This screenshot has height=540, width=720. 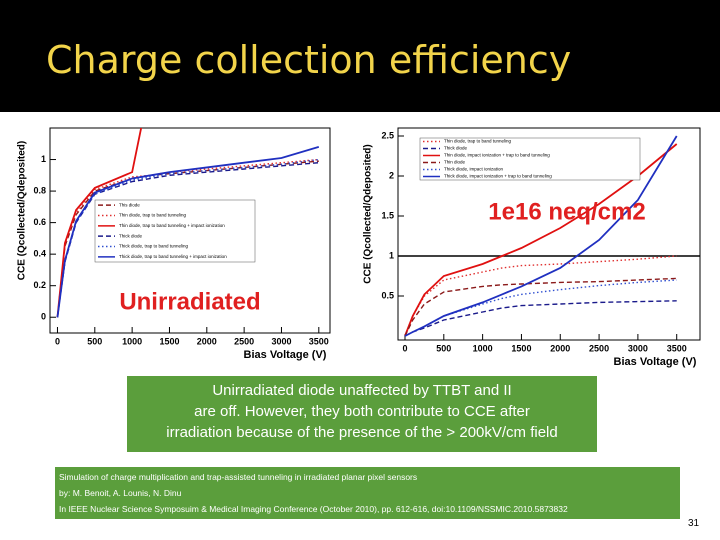 What do you see at coordinates (566, 211) in the screenshot?
I see `annotation: 1e16 neq/cm2` at bounding box center [566, 211].